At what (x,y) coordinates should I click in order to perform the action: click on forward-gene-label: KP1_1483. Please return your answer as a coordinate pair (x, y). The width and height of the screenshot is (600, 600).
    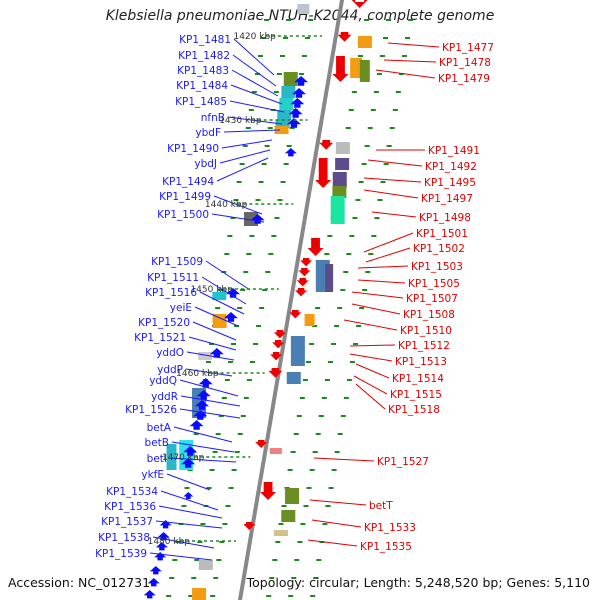
    Looking at the image, I should click on (203, 71).